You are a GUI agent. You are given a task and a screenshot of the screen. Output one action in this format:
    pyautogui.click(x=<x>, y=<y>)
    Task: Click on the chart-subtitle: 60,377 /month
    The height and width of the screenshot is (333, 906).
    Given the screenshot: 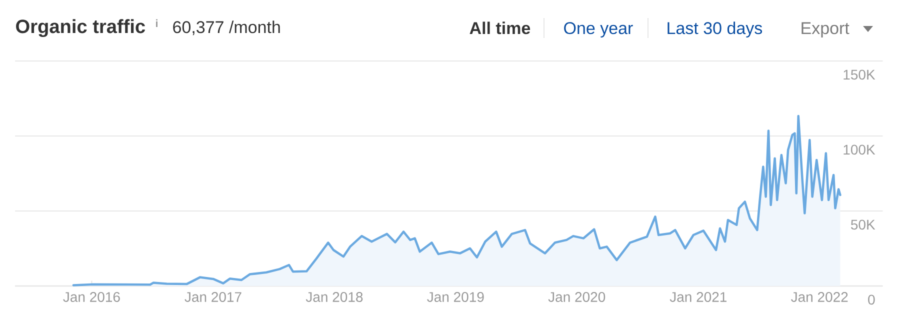 What is the action you would take?
    pyautogui.click(x=226, y=28)
    